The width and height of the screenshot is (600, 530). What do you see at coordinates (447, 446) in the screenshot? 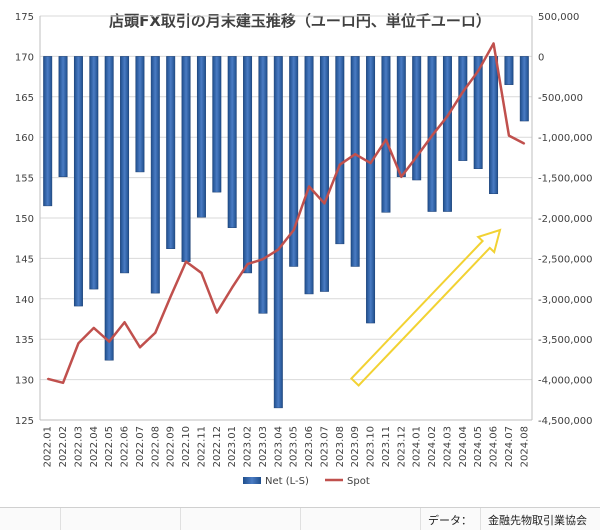
I see `x-tick-label: 2024.03` at bounding box center [447, 446].